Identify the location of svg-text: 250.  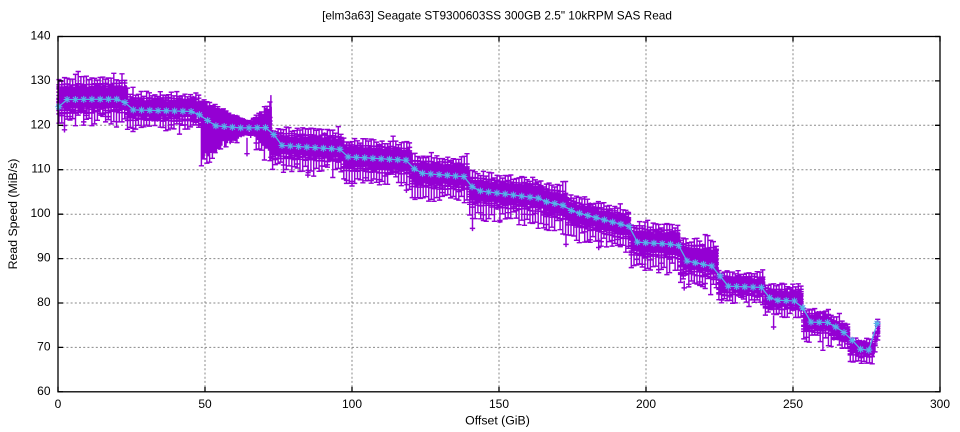
(793, 404).